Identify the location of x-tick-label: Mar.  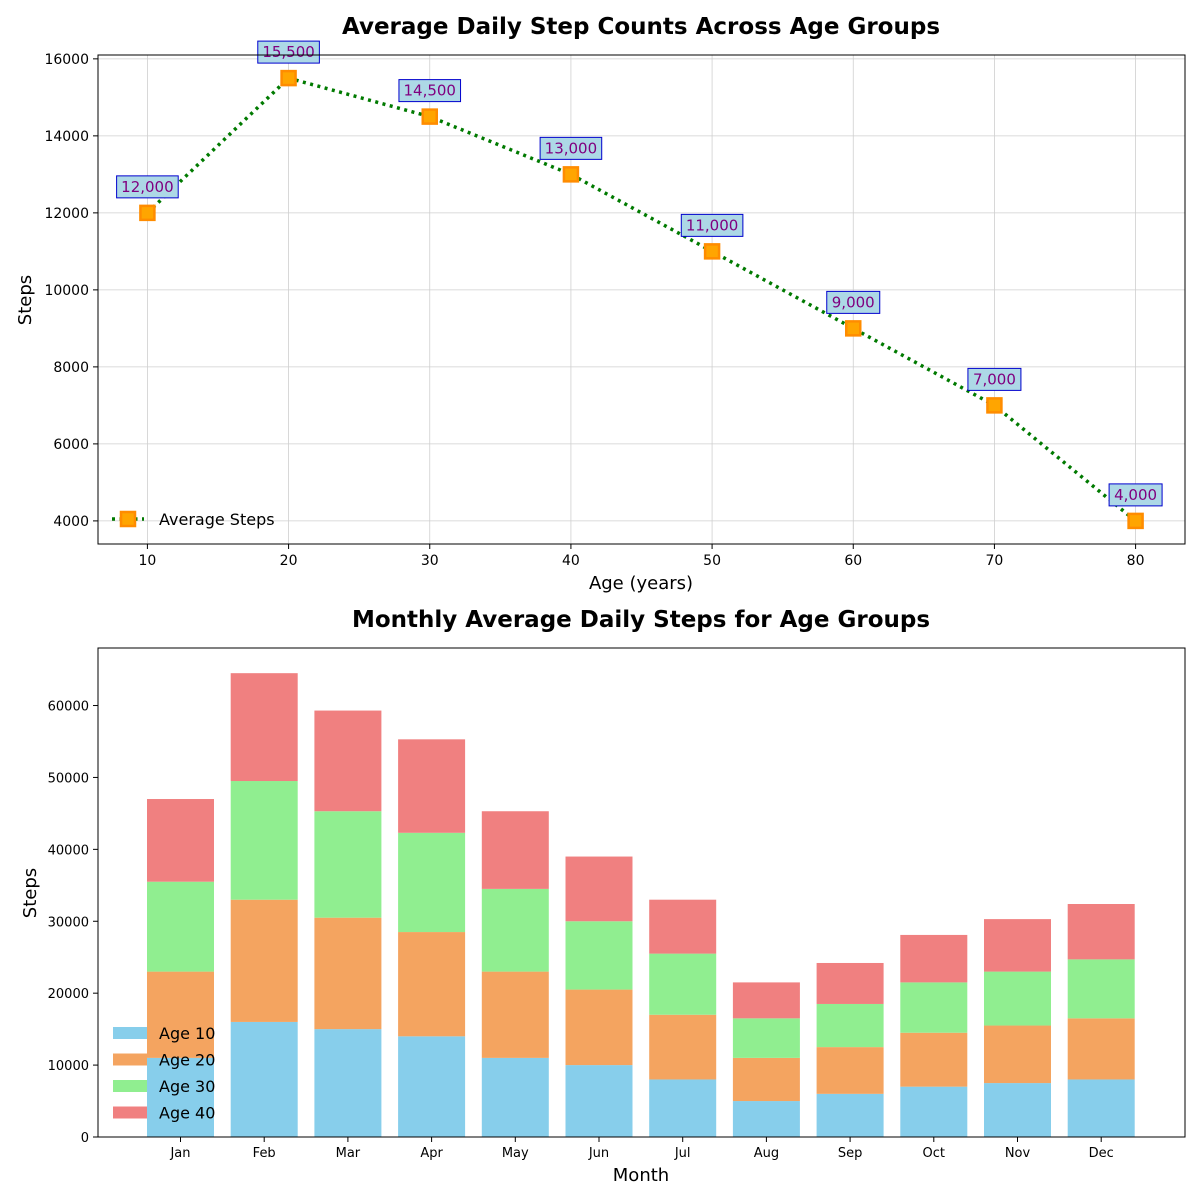
(348, 1153).